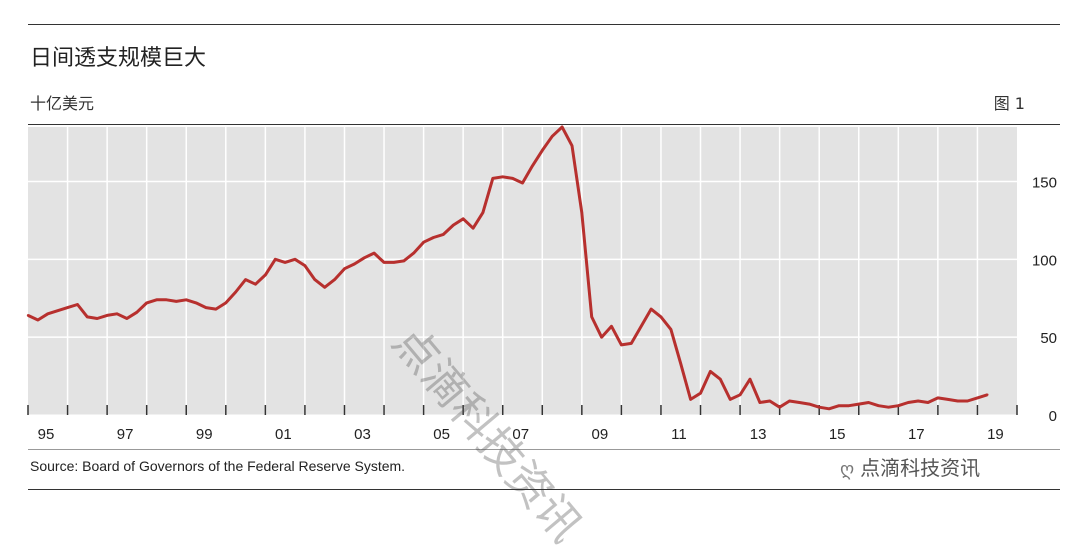  Describe the element at coordinates (522, 410) in the screenshot. I see `x-axis-ticks` at that location.